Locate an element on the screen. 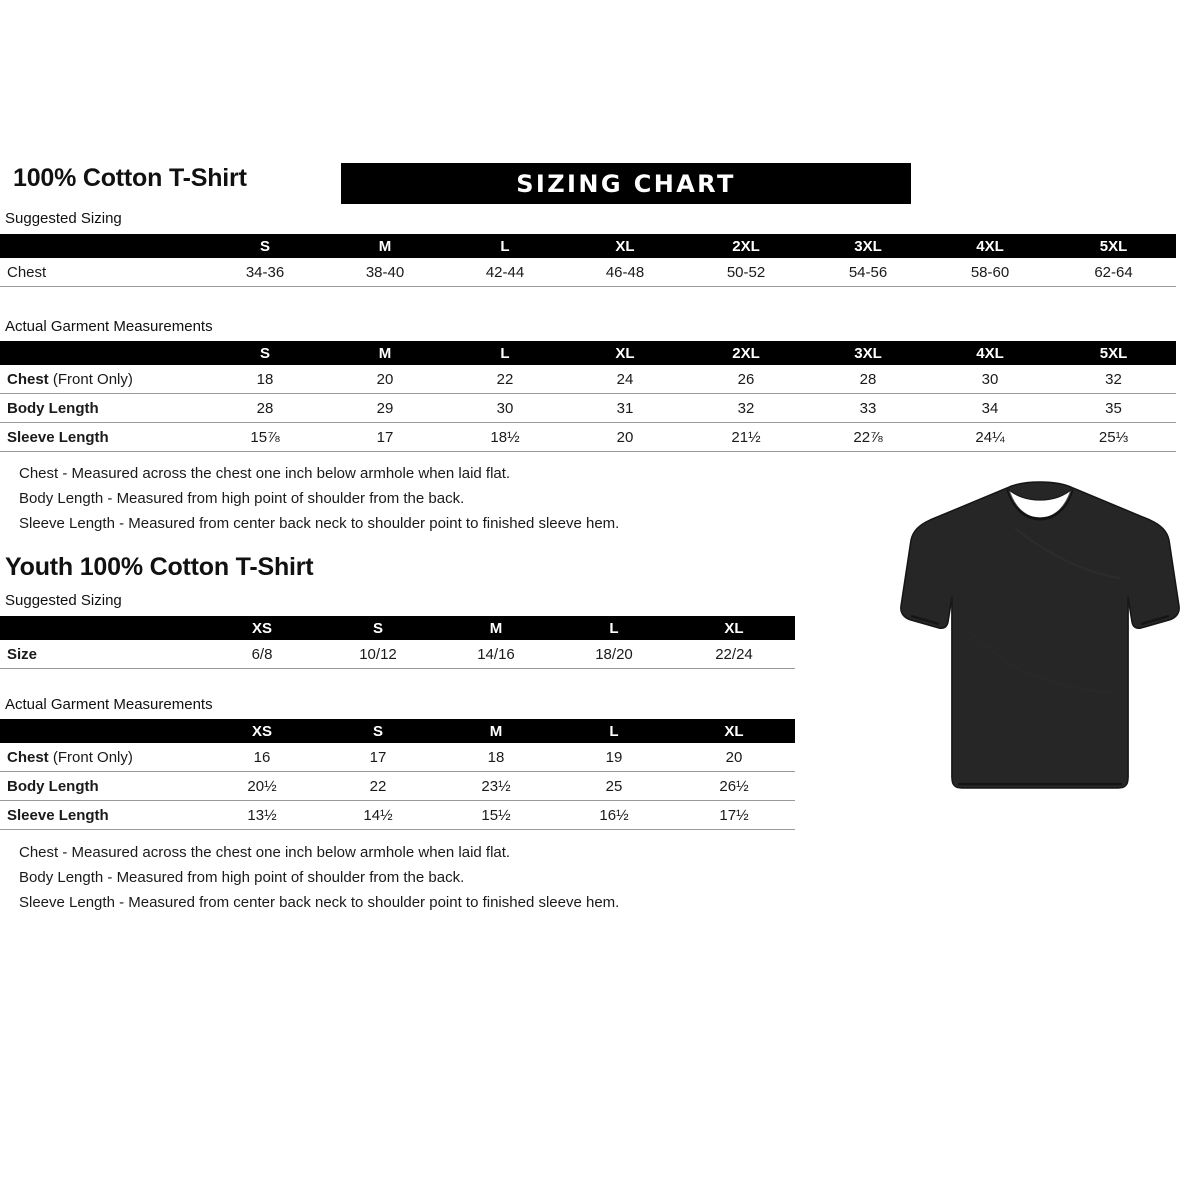 This screenshot has height=1200, width=1200. cell-chest-m: 20 is located at coordinates (385, 379).